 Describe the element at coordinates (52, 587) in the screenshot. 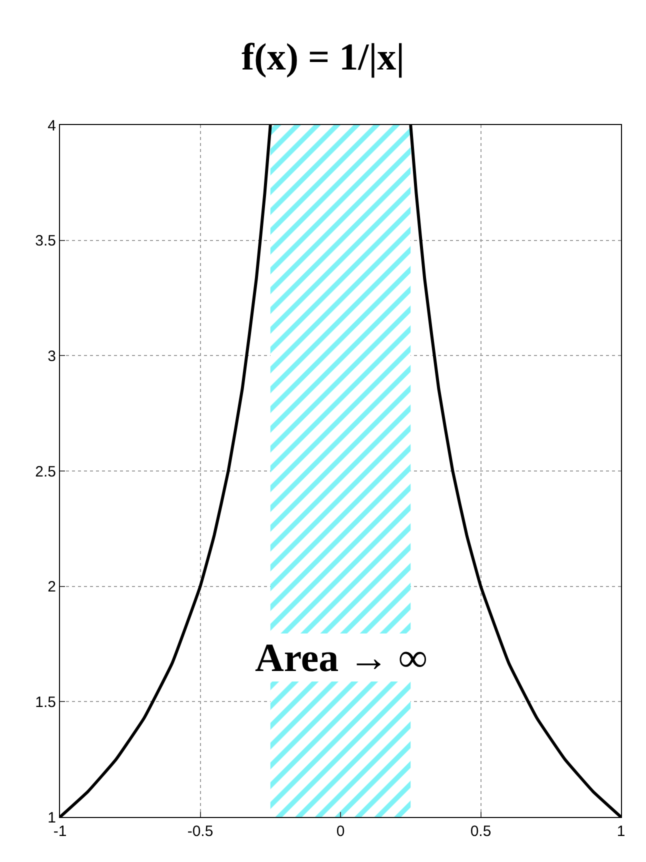

I see `y-tick-label: 2` at that location.